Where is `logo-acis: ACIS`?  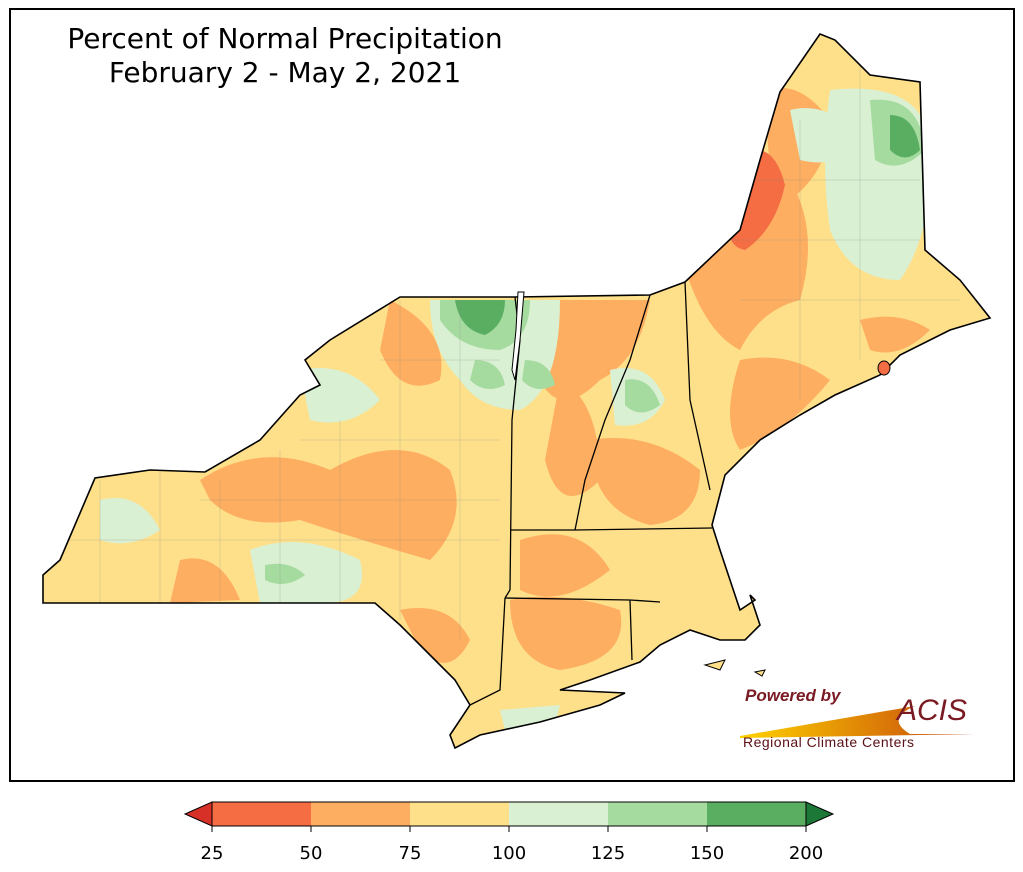
logo-acis: ACIS is located at coordinates (932, 710).